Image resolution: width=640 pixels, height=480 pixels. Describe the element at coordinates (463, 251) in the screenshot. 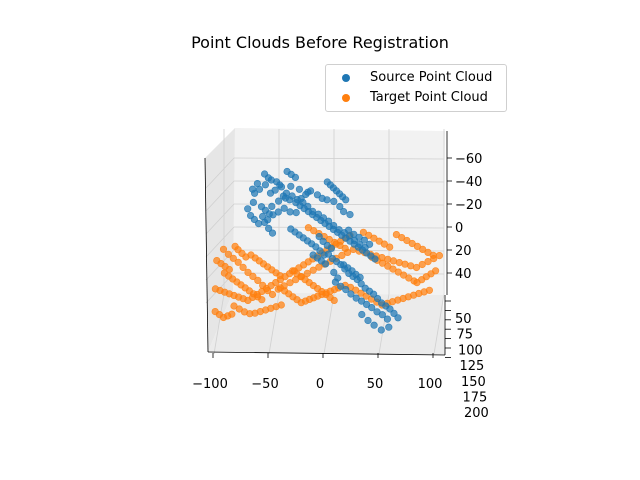

I see `z-tick-label: 20` at that location.